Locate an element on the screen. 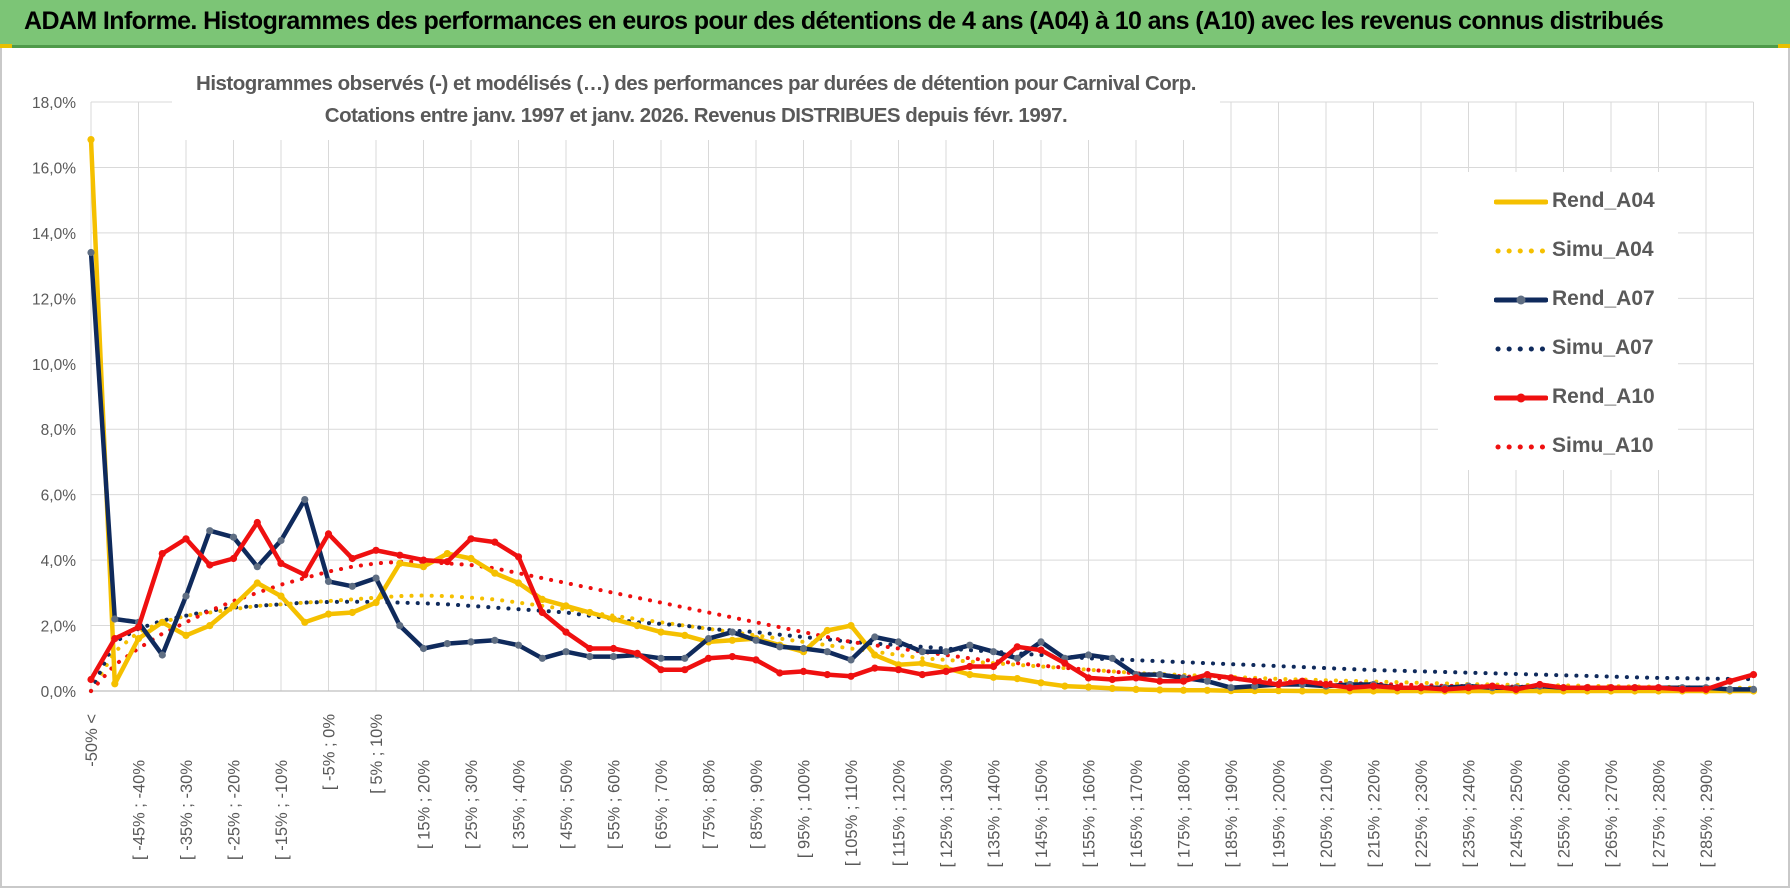  x-tick-label: [ 135% ; 140% is located at coordinates (995, 814).